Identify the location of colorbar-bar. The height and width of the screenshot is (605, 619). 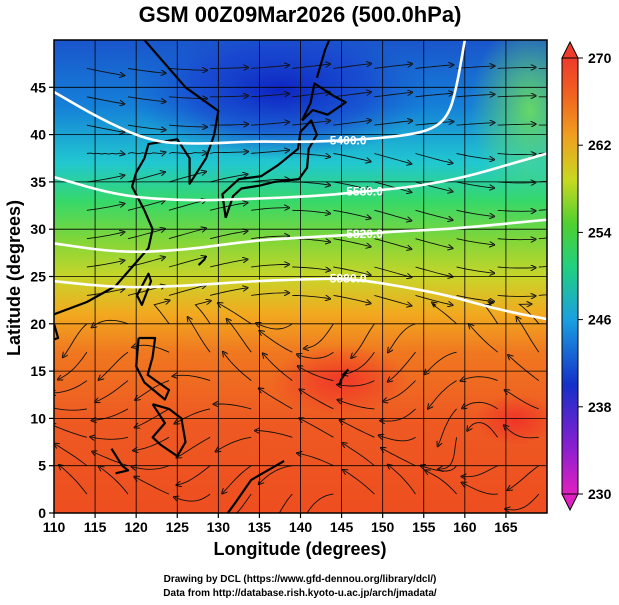
(570, 276).